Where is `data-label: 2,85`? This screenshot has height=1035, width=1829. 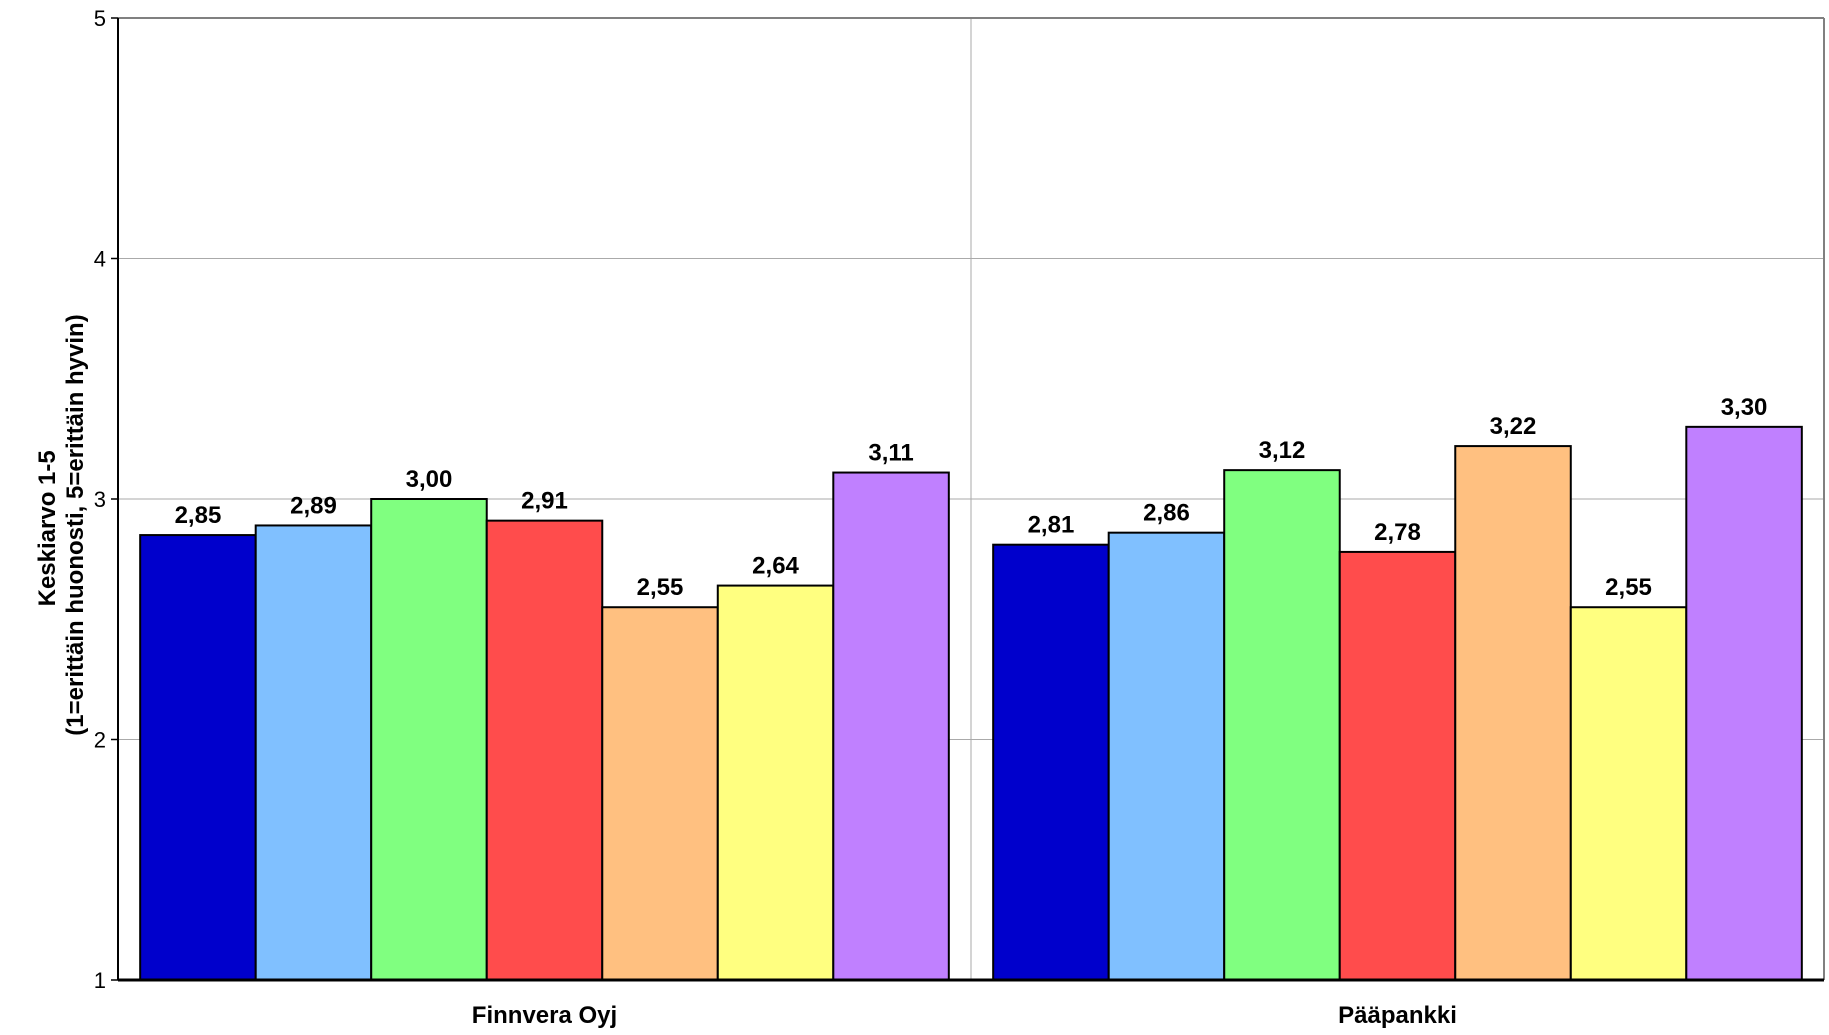
data-label: 2,85 is located at coordinates (198, 515).